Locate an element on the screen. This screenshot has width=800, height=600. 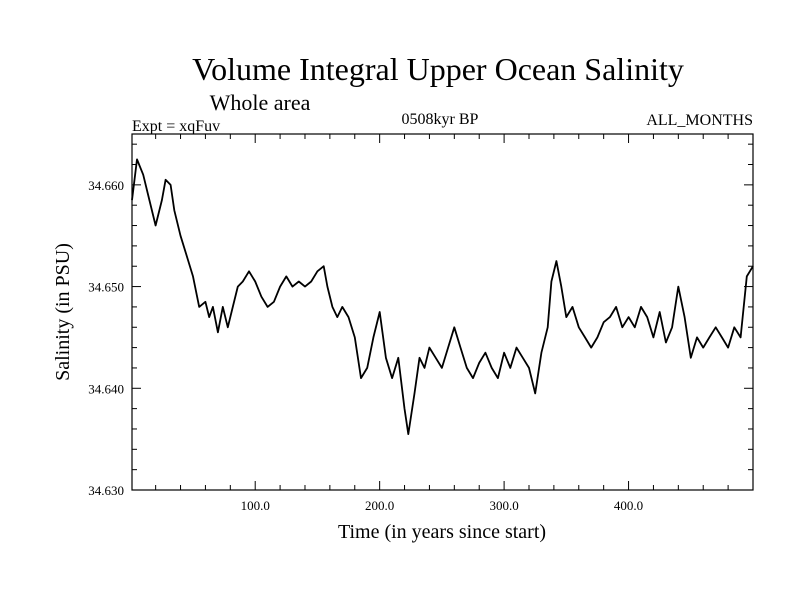
months-label: ALL_MONTHS is located at coordinates (699, 120).